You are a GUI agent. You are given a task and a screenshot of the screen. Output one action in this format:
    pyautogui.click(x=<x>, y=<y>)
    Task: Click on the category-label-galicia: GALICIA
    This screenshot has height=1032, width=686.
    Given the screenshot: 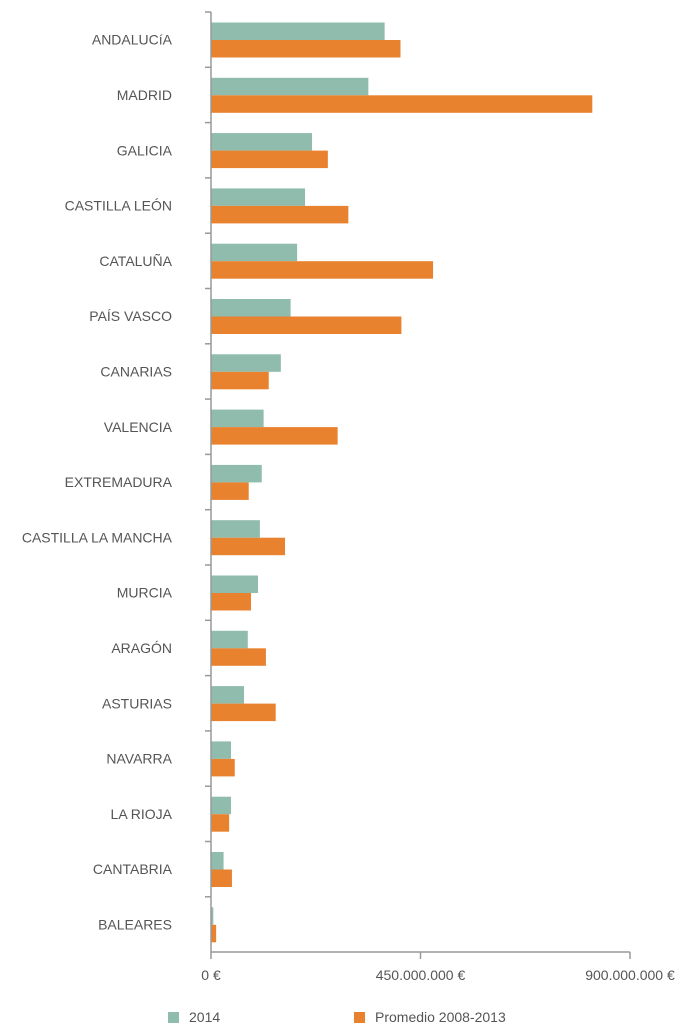 What is the action you would take?
    pyautogui.click(x=145, y=150)
    